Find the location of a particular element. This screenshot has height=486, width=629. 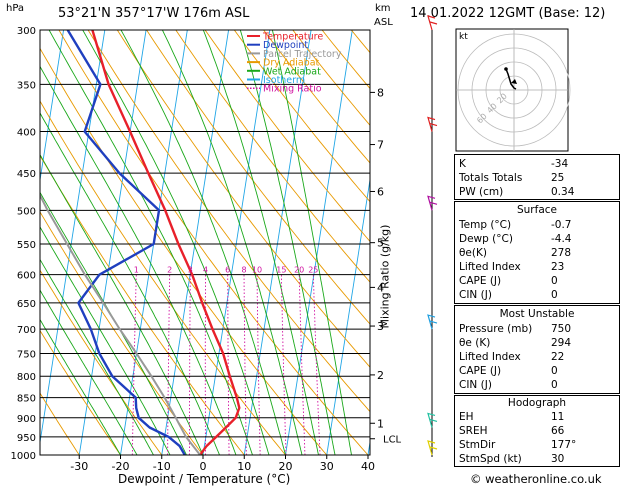

pressure-tick-label: 350 is located at coordinates (26, 85).